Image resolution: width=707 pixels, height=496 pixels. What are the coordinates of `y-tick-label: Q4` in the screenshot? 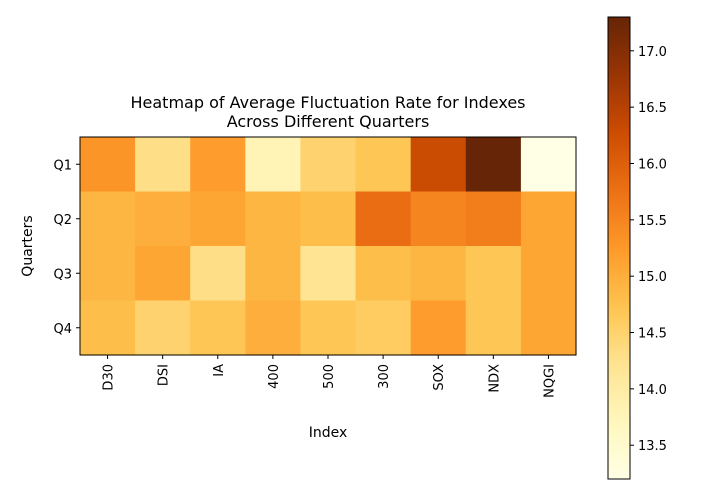 It's located at (62, 329).